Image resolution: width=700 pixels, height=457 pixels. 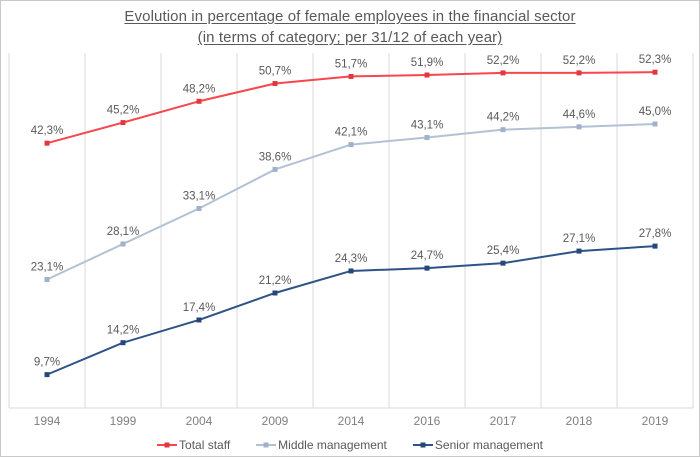 What do you see at coordinates (488, 445) in the screenshot?
I see `legend-label: Senior management` at bounding box center [488, 445].